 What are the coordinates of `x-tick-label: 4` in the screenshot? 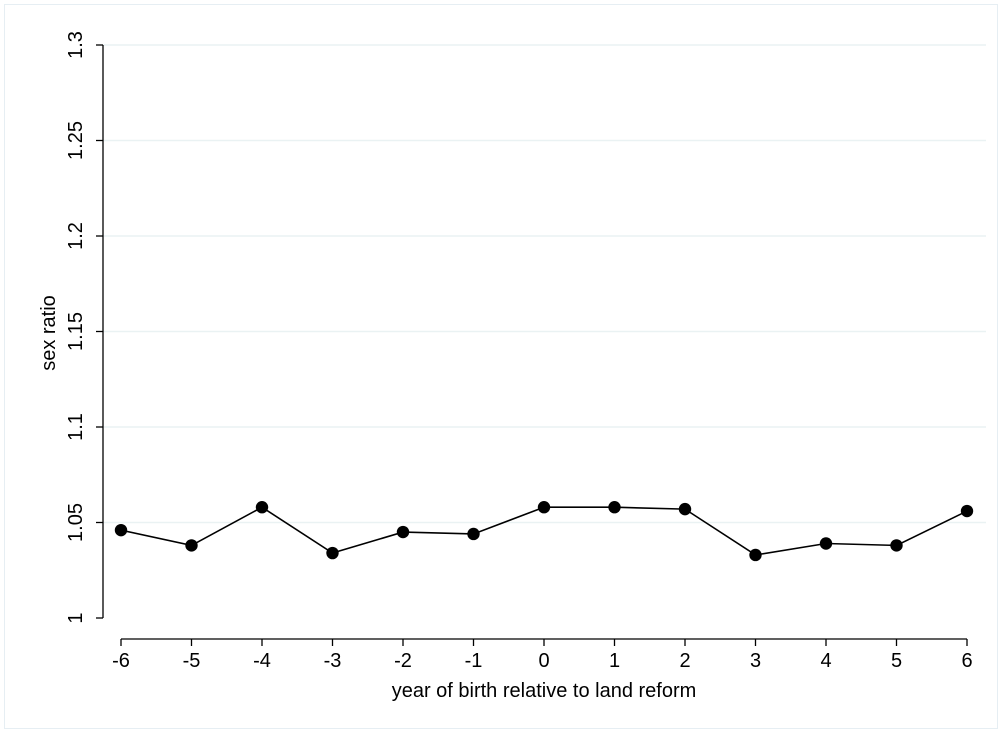 It's located at (825, 661).